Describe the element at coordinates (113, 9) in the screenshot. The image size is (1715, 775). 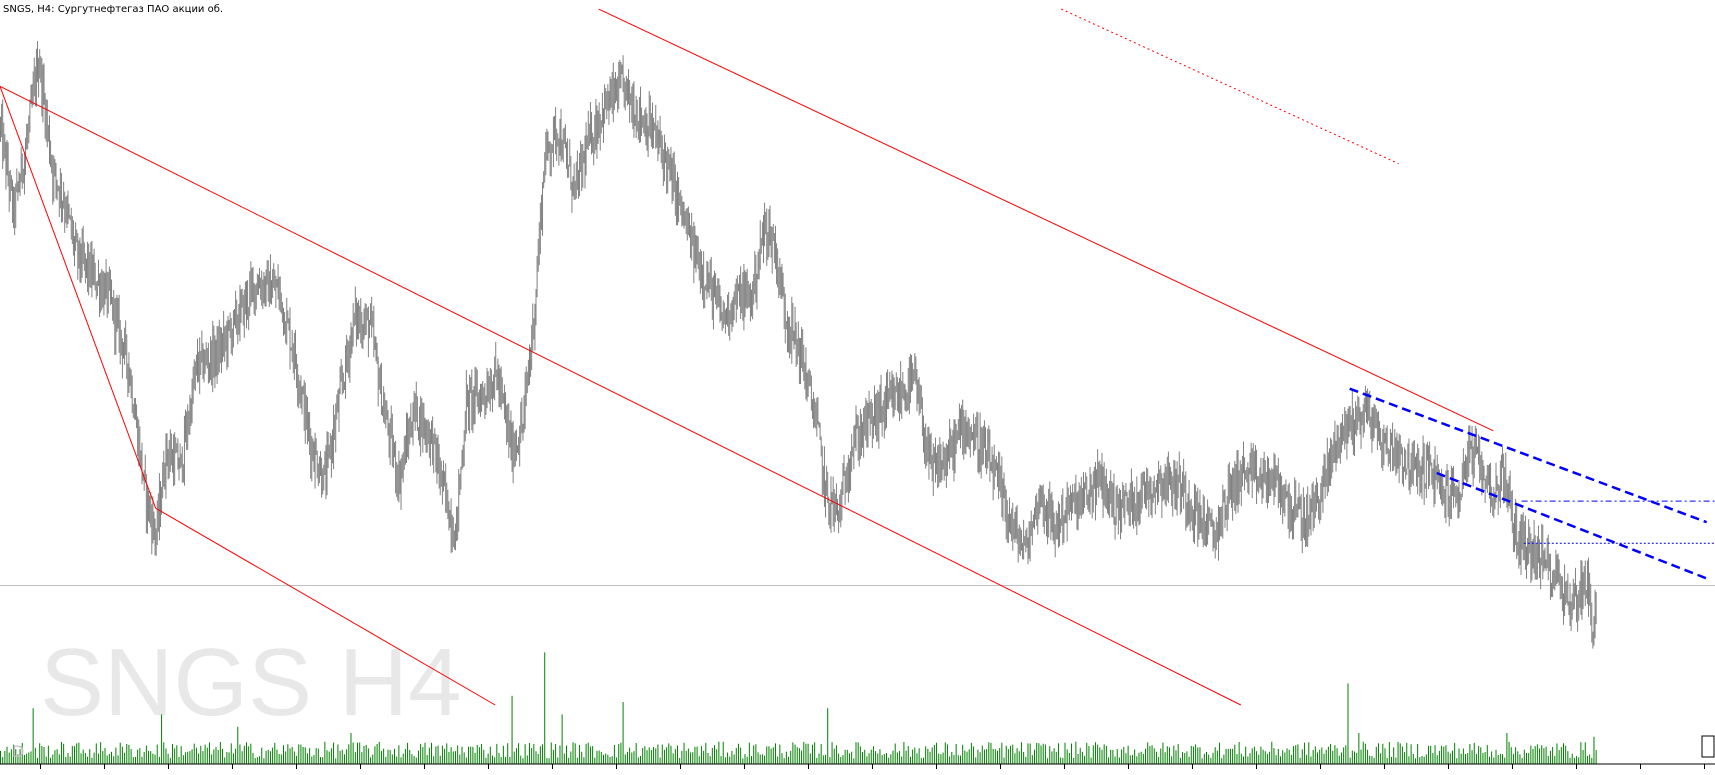
I see `chart-title: SNGS, H4: Сургутнефтегаз ПАО акции об.` at that location.